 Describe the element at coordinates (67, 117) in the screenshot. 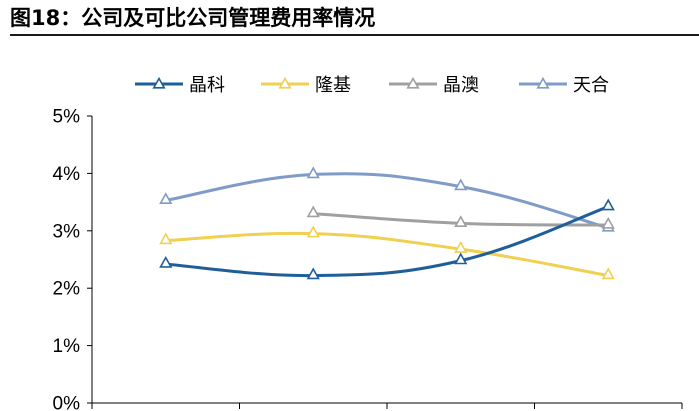

I see `y-tick-label: 5%` at that location.